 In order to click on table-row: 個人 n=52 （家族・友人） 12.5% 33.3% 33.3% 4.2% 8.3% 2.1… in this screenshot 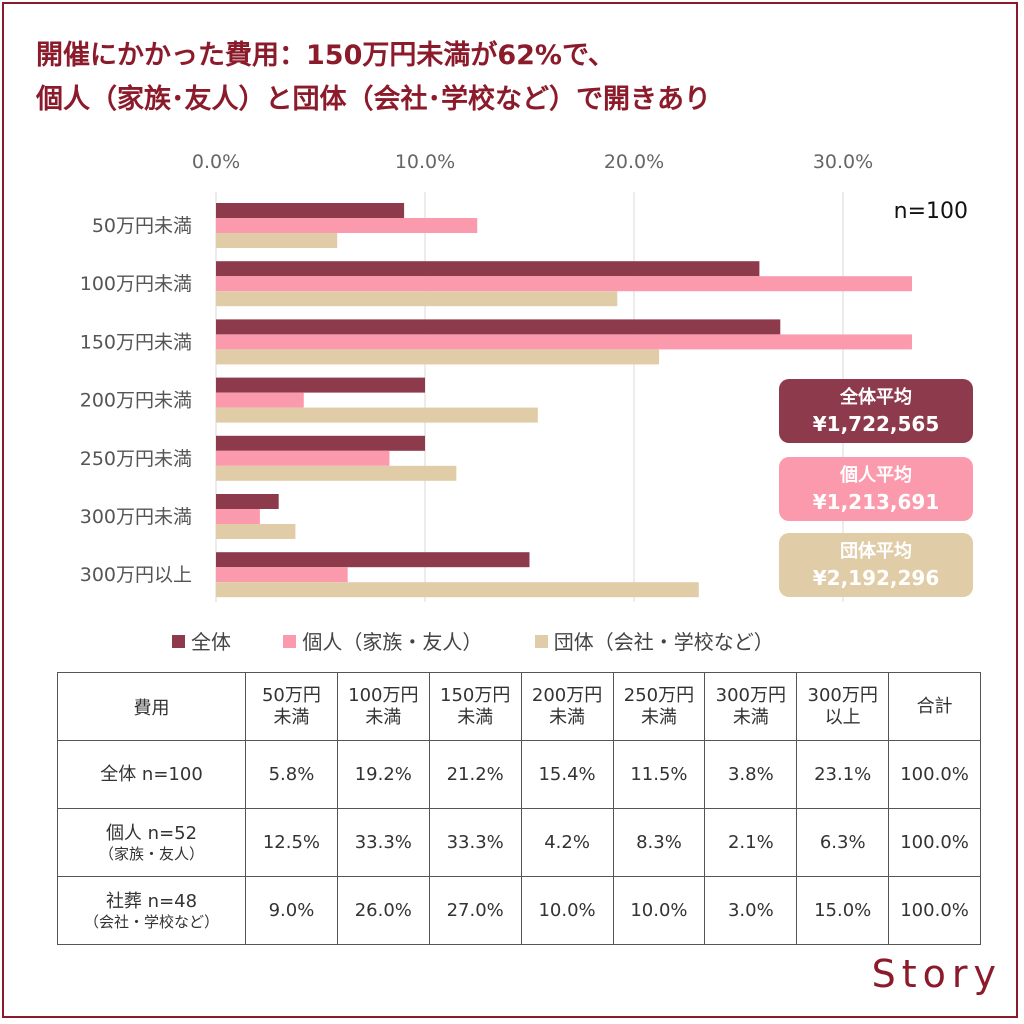, I will do `click(519, 842)`.